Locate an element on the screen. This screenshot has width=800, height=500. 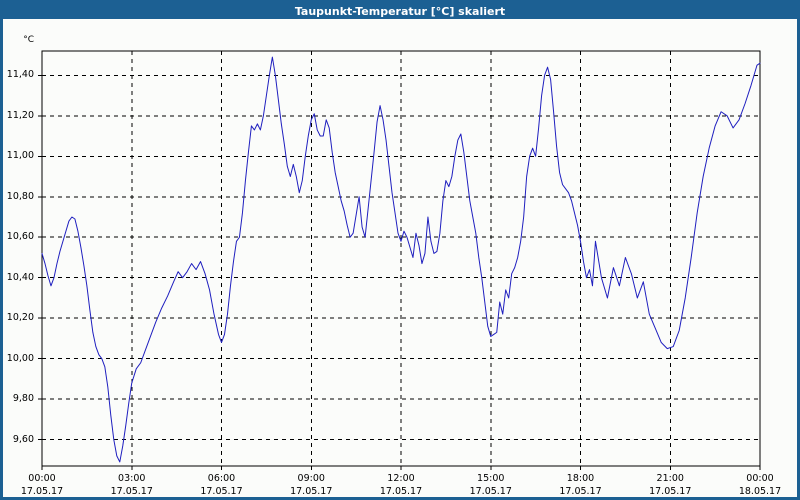
x-axis-tick-date: 18.05.17 is located at coordinates (760, 491).